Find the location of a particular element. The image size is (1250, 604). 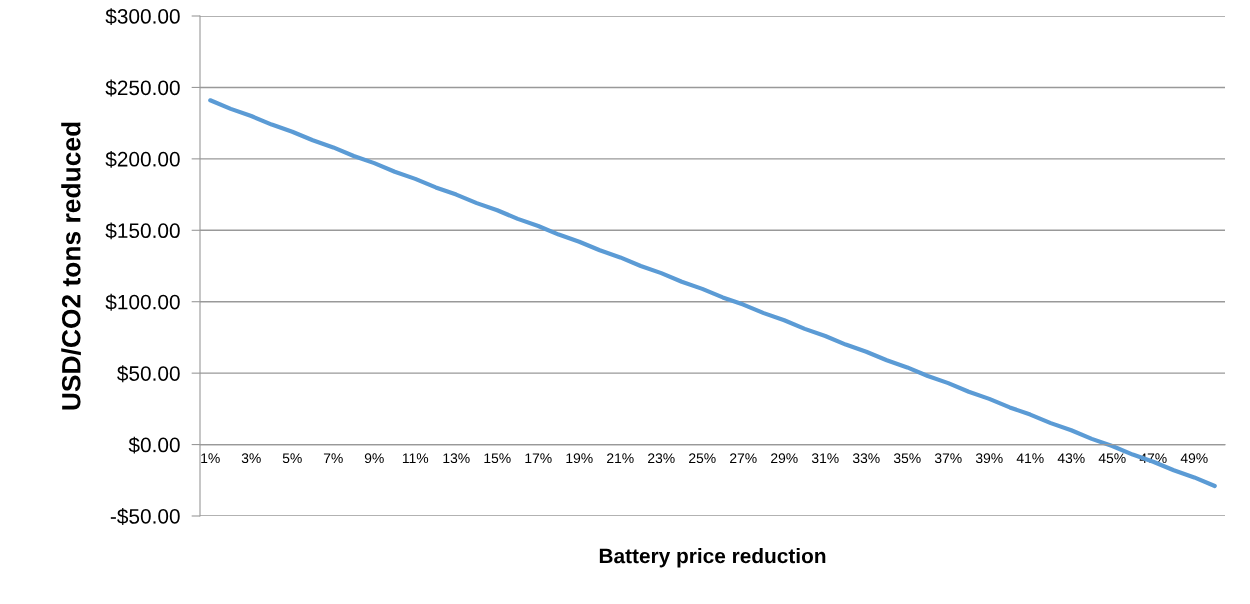

y-tick-label: $0.00 is located at coordinates (154, 445).